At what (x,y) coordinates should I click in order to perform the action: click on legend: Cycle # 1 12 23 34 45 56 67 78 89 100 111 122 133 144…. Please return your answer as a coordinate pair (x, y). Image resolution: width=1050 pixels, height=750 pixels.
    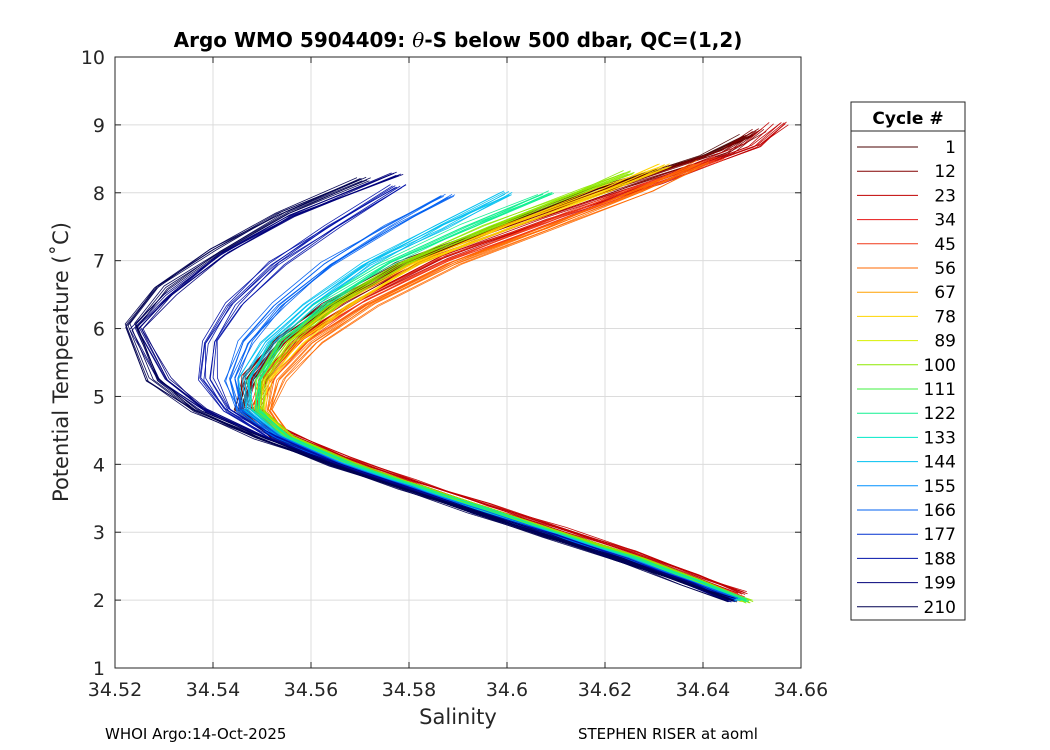
    Looking at the image, I should click on (908, 361).